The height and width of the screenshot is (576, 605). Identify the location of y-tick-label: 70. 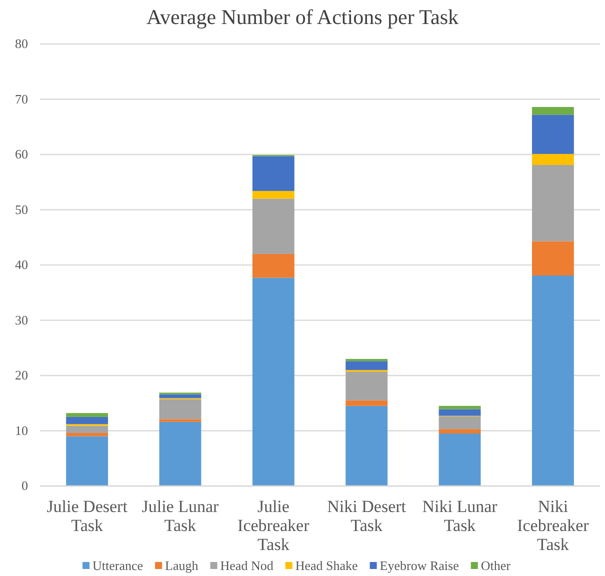
(21, 98).